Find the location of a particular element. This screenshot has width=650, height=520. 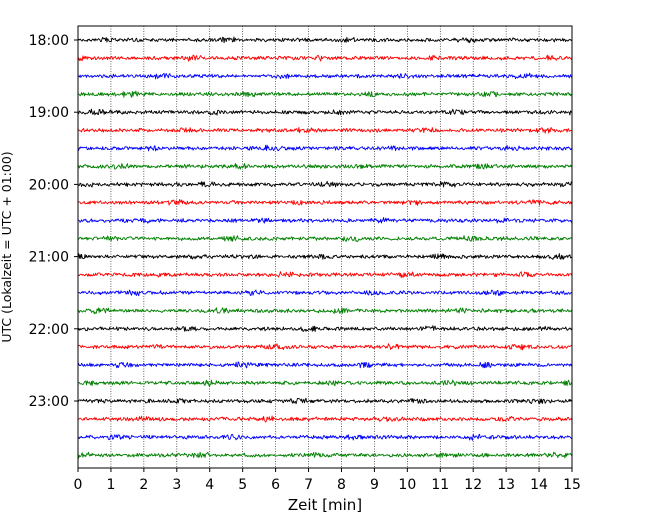

x-tick-label: 9 is located at coordinates (374, 485).